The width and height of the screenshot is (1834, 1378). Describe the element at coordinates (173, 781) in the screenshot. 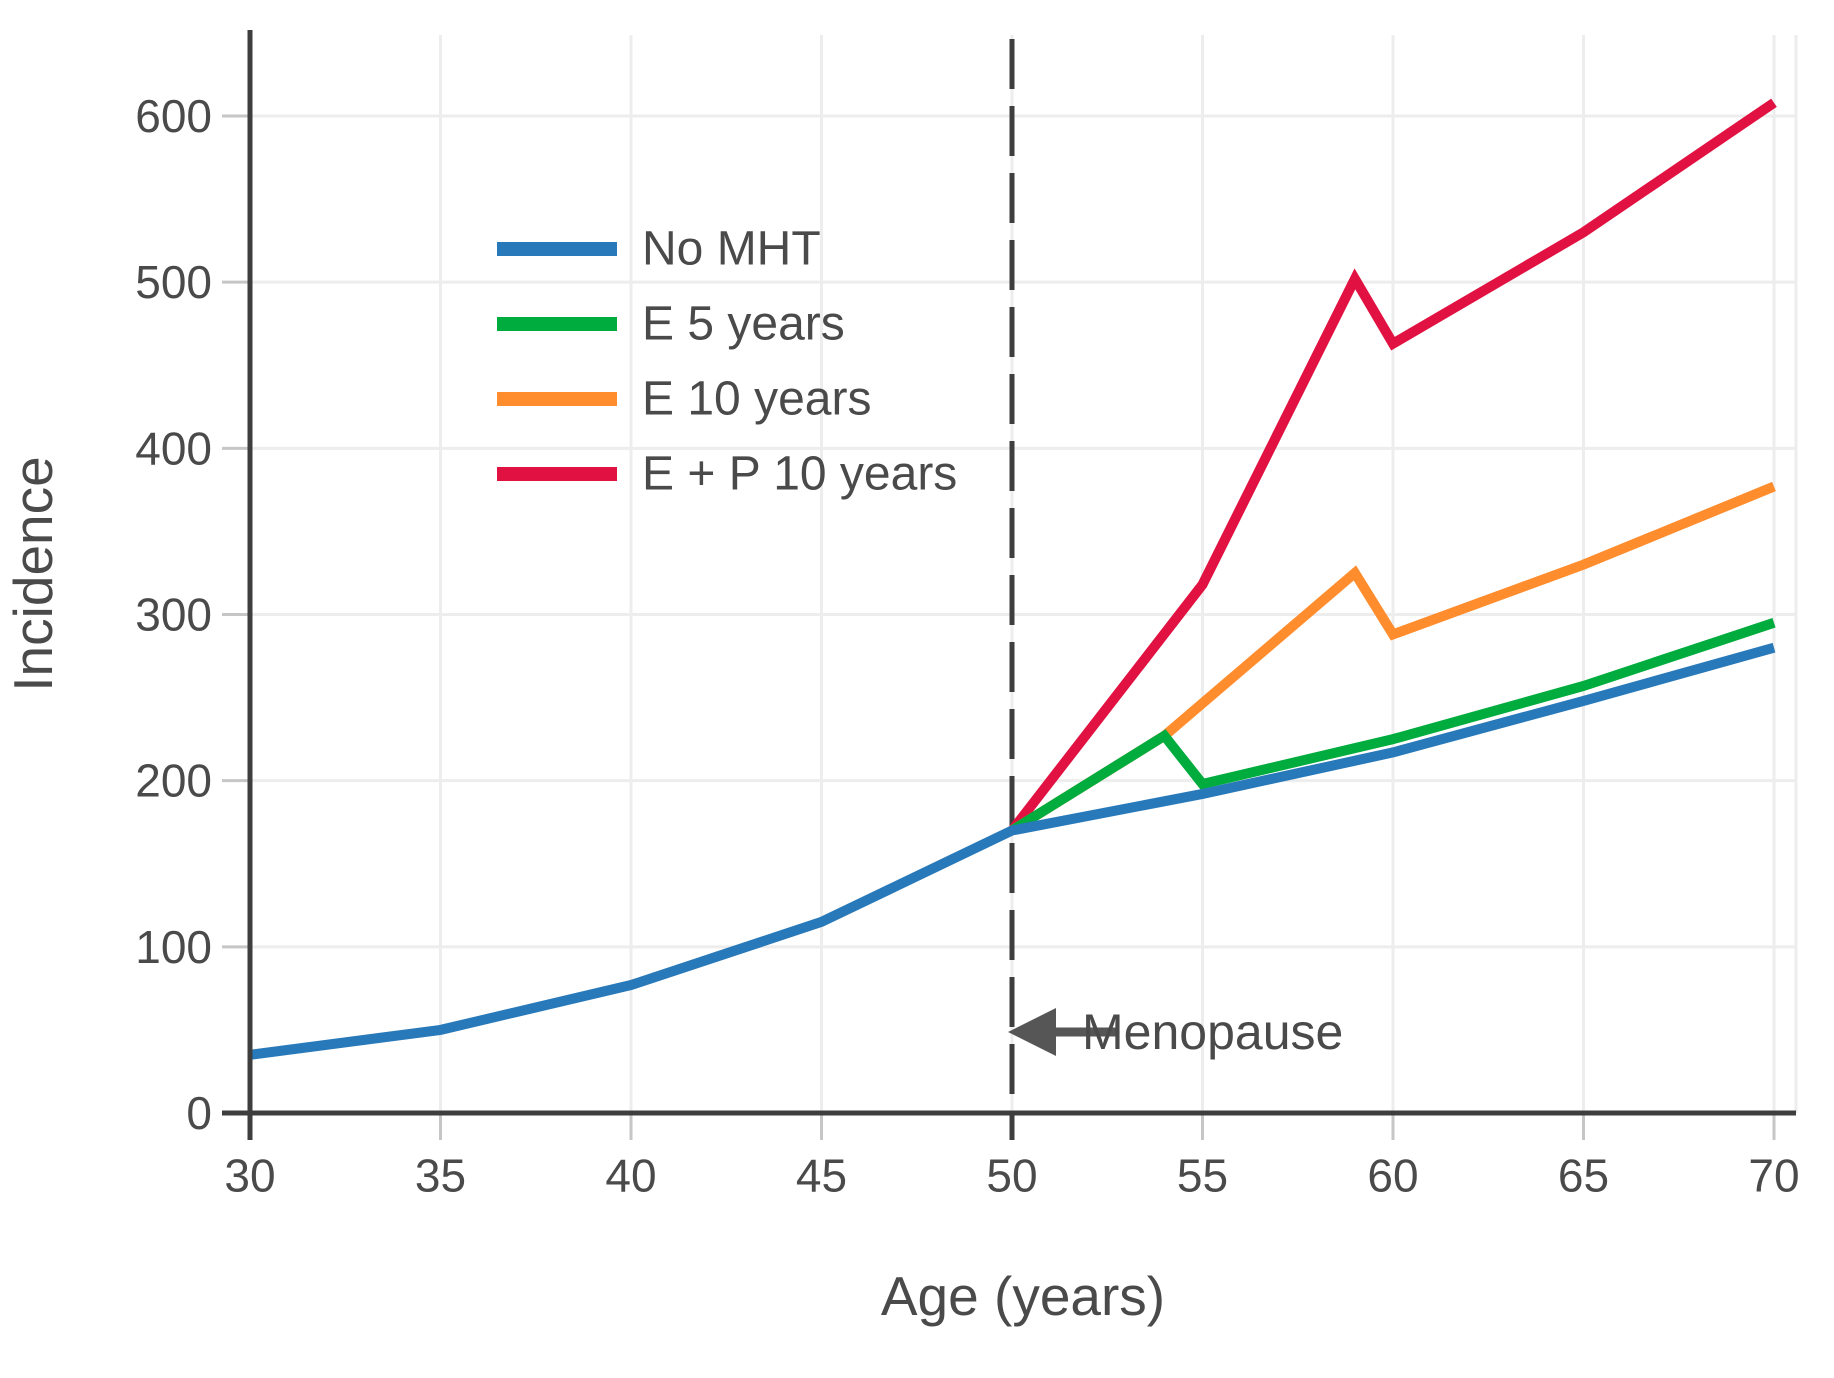

I see `y-tick-label: 200` at that location.